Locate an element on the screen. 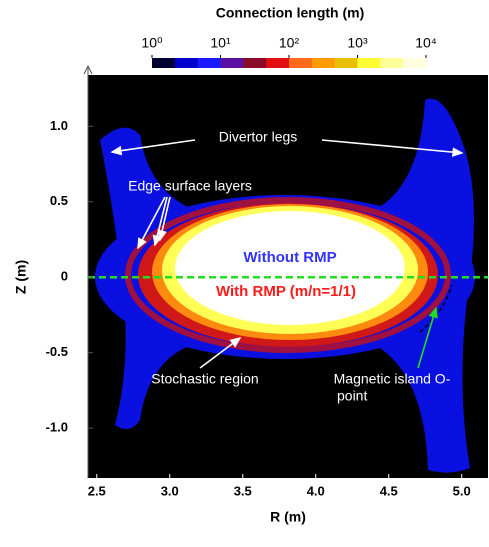 Image resolution: width=489 pixels, height=547 pixels. x-tick-label: 2.5 is located at coordinates (97, 490).